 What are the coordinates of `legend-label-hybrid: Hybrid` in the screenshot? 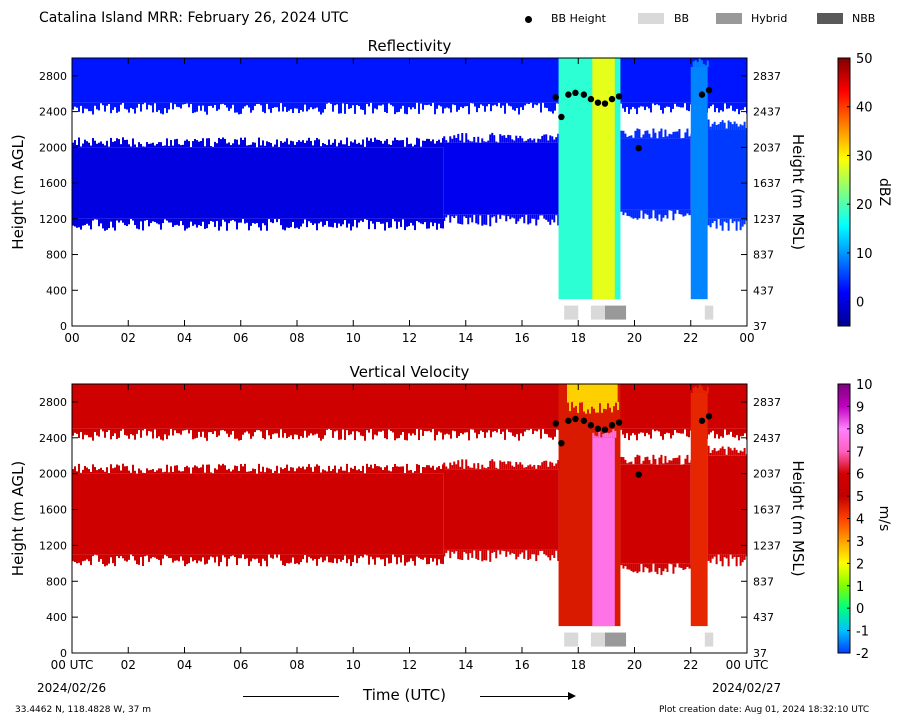 It's located at (769, 18).